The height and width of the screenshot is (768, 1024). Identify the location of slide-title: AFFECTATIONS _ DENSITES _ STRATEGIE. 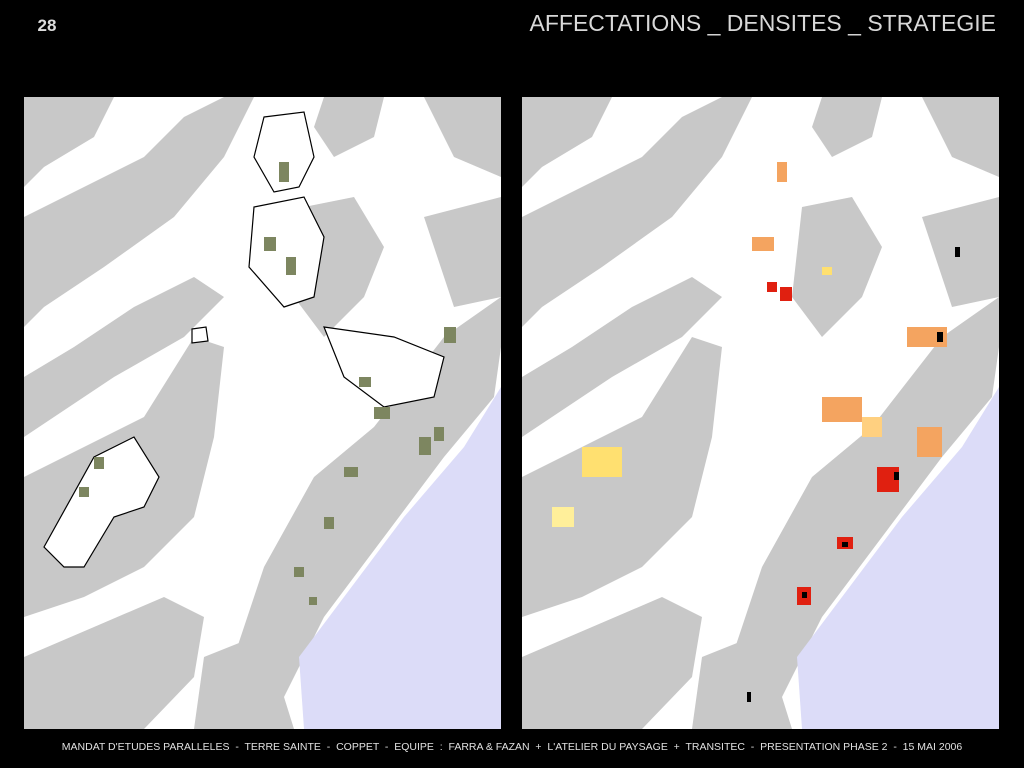
(763, 23).